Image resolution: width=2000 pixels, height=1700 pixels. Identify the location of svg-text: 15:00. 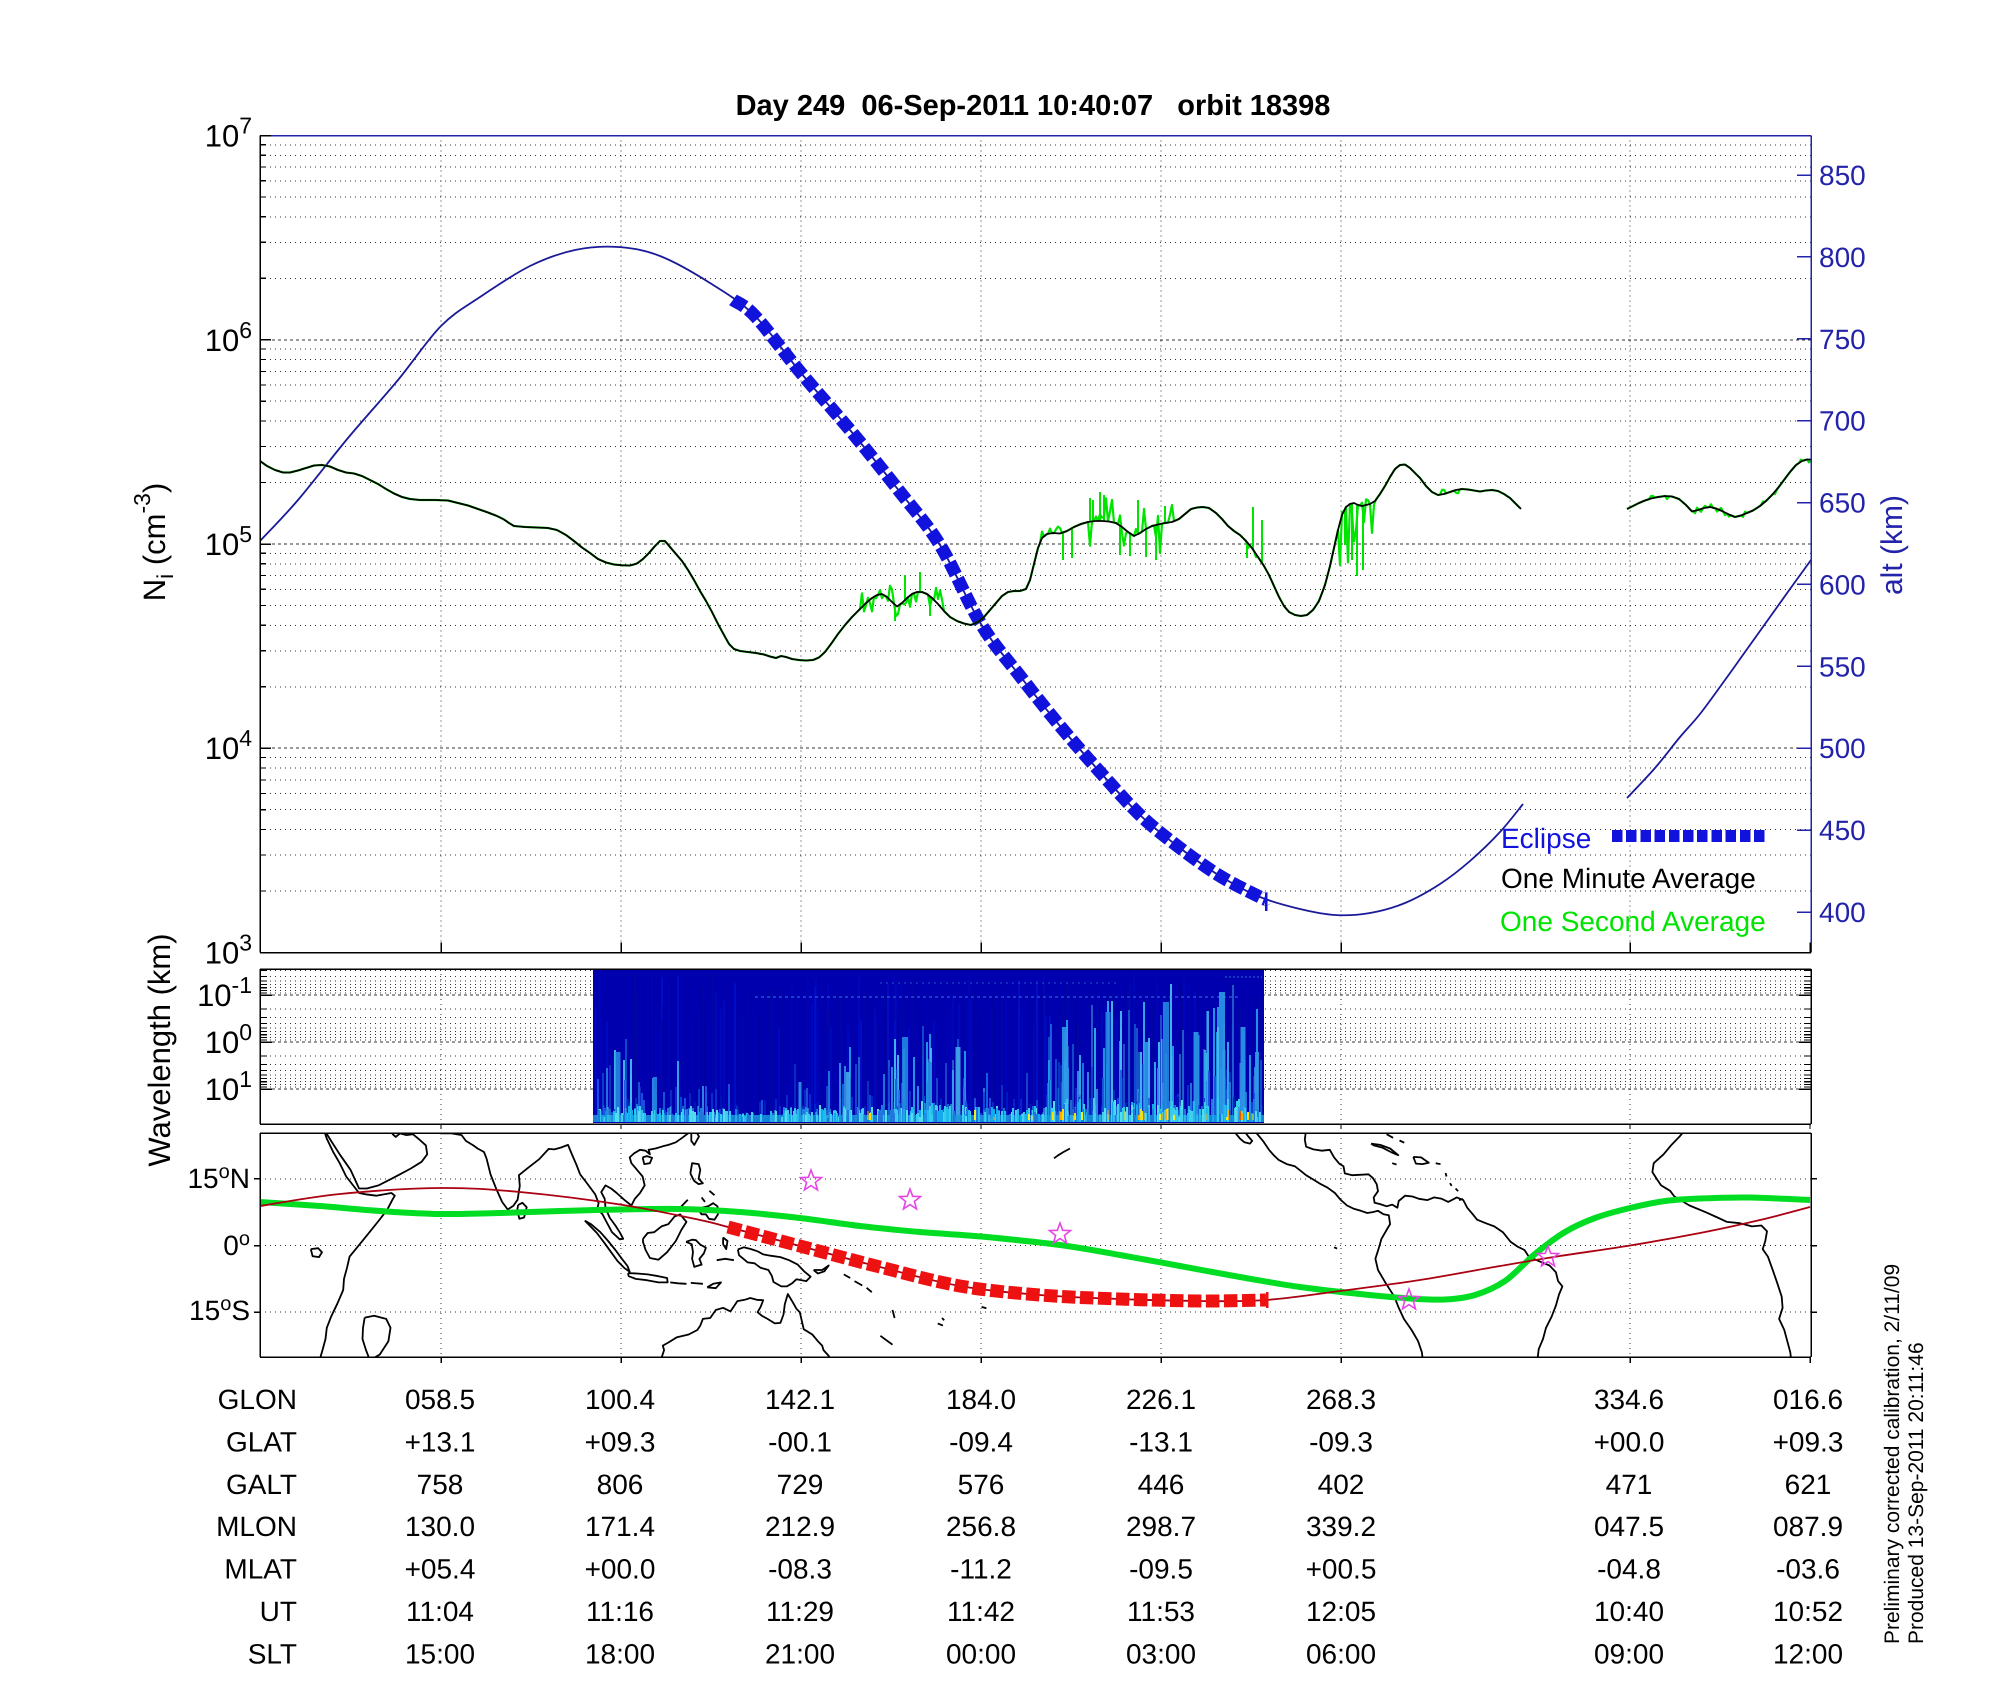
(440, 1653).